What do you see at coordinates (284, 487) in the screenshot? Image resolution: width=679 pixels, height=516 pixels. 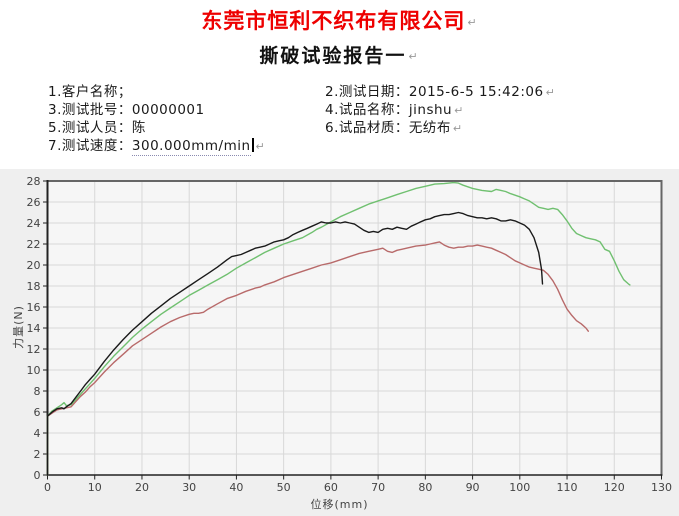 I see `x-tick-label: 50` at bounding box center [284, 487].